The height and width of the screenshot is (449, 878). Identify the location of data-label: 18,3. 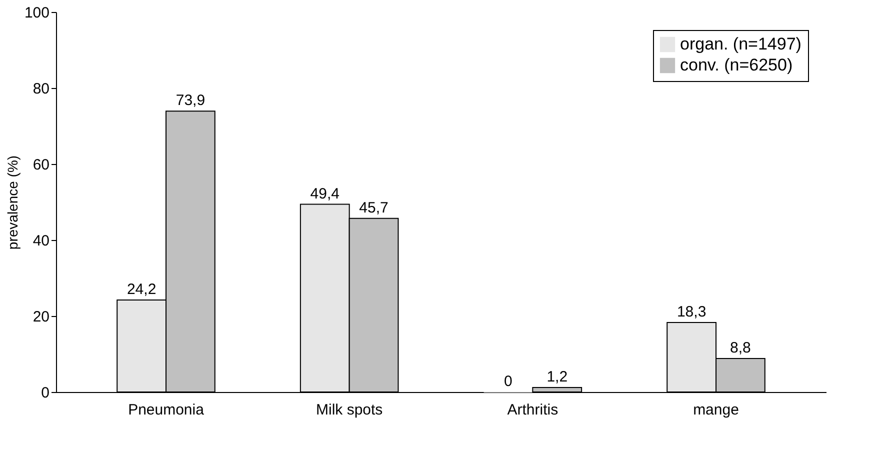
(691, 311).